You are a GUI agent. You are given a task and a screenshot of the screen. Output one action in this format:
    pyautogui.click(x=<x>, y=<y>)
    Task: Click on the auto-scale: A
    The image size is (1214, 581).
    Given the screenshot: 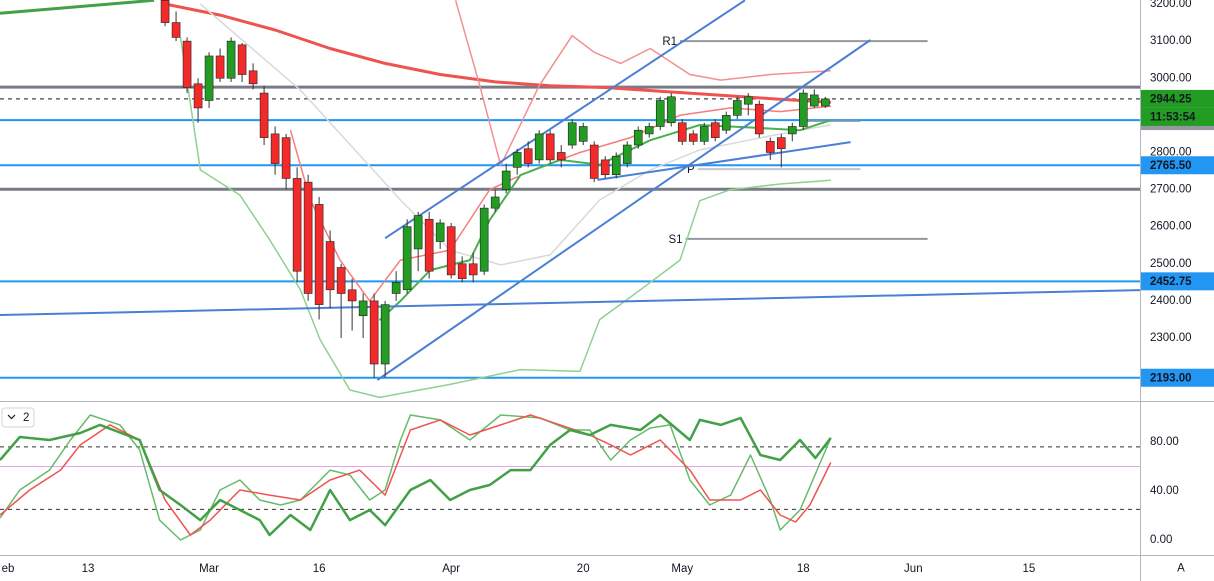 What is the action you would take?
    pyautogui.click(x=1181, y=568)
    